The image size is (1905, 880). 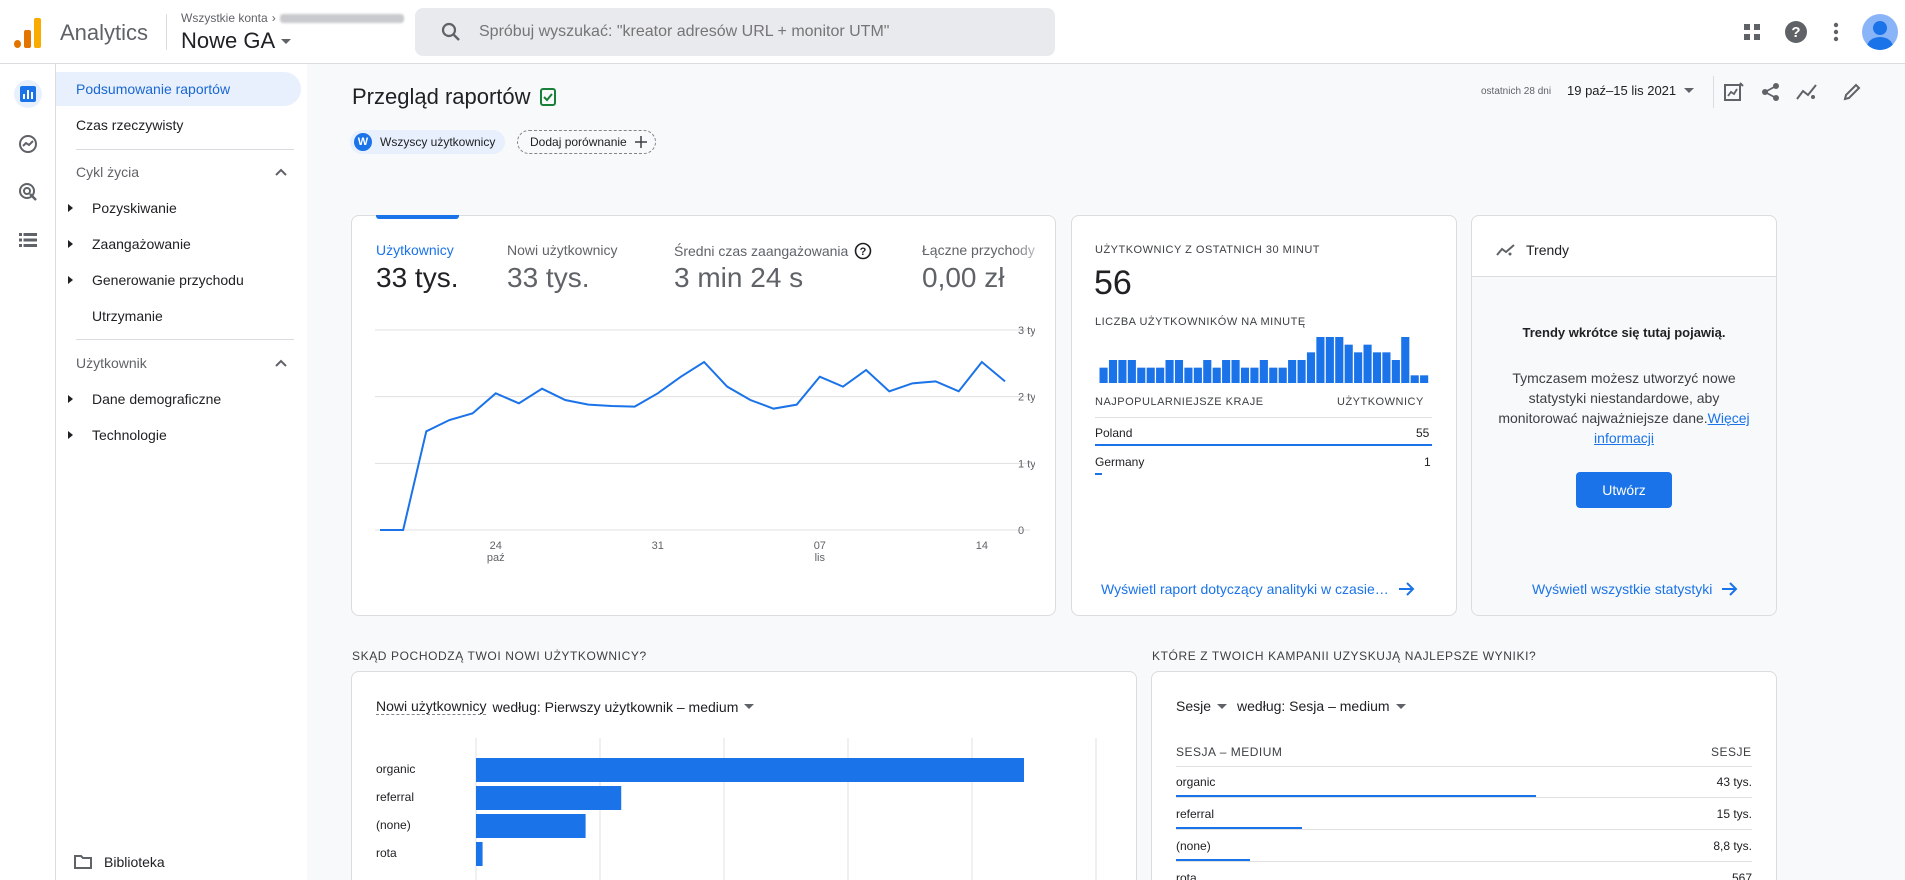 I want to click on metric-tab-label: Średni czas zaangażowania, so click(x=761, y=251).